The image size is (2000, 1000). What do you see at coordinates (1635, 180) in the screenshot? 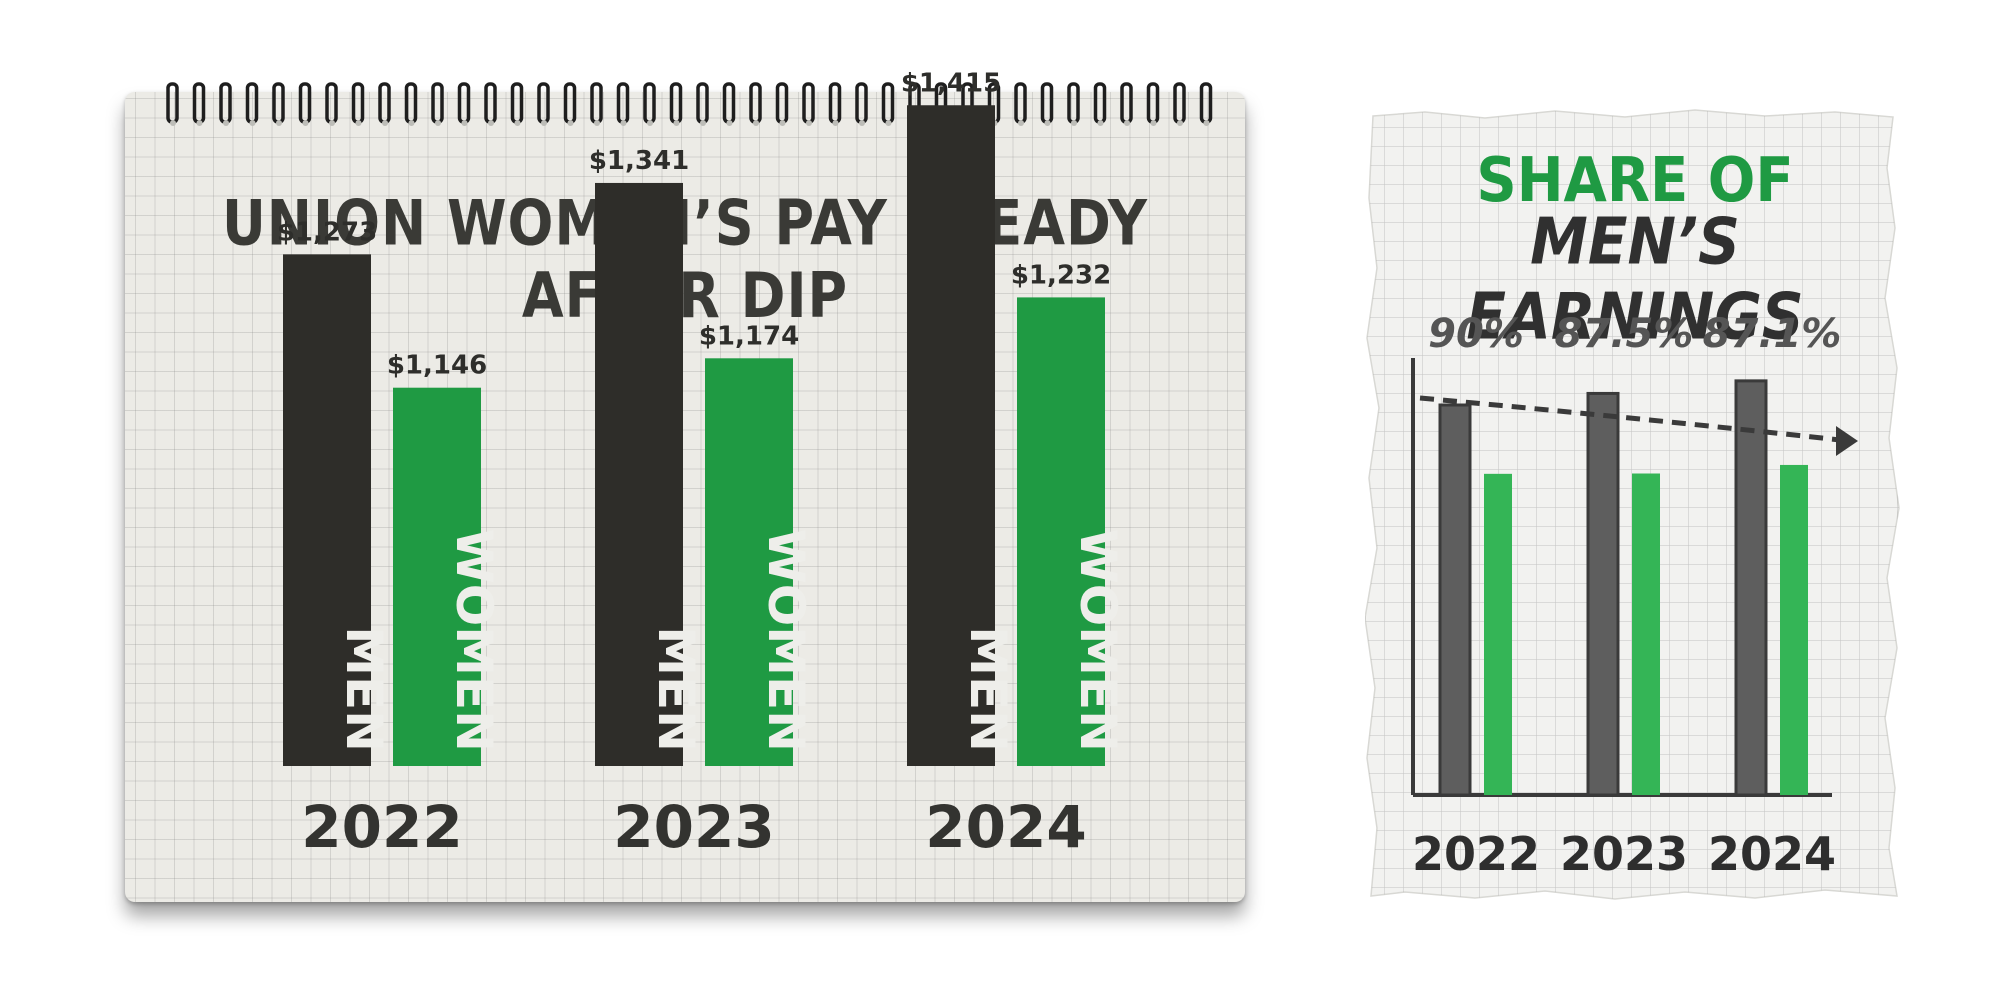
I see `share-title-line1: SHARE OF` at bounding box center [1635, 180].